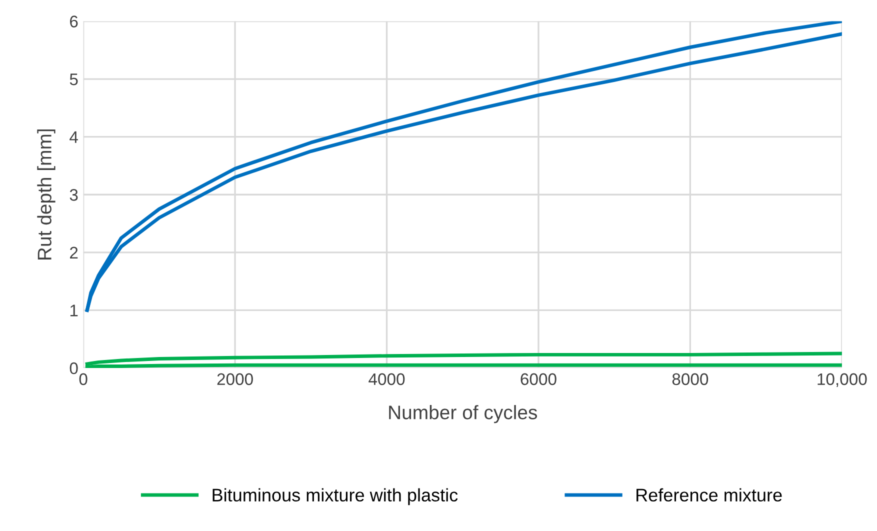 The image size is (877, 531). Describe the element at coordinates (74, 368) in the screenshot. I see `y-tick-label: 0` at that location.